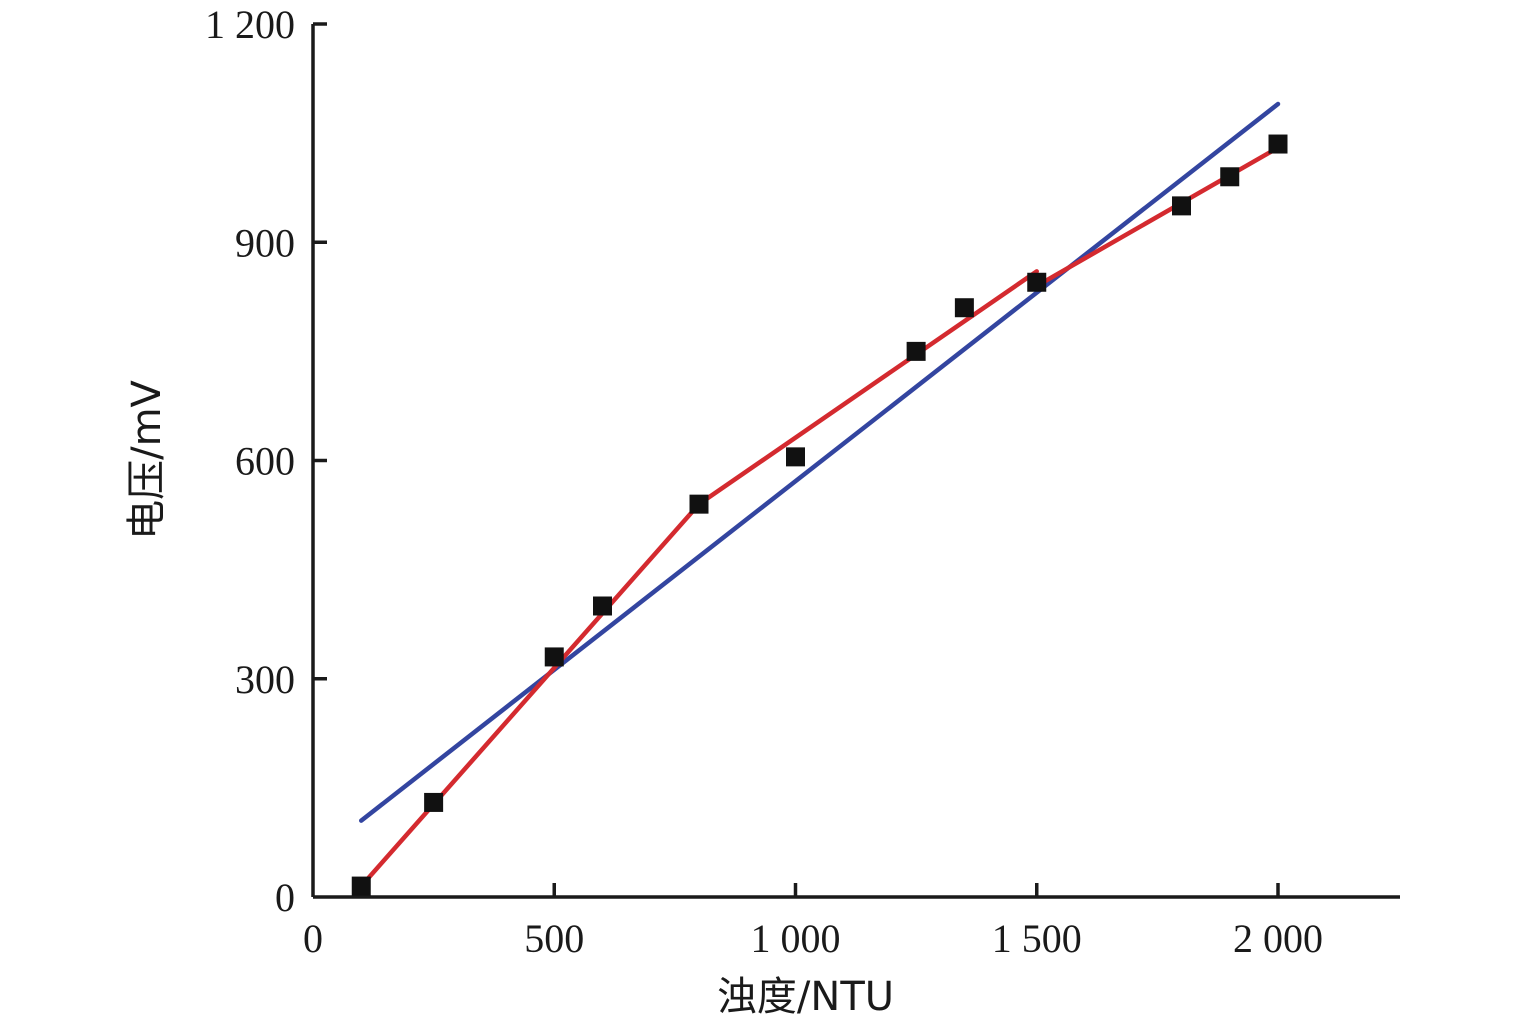 Image resolution: width=1535 pixels, height=1026 pixels. I want to click on x-axis-title: 浊度/NTU, so click(805, 997).